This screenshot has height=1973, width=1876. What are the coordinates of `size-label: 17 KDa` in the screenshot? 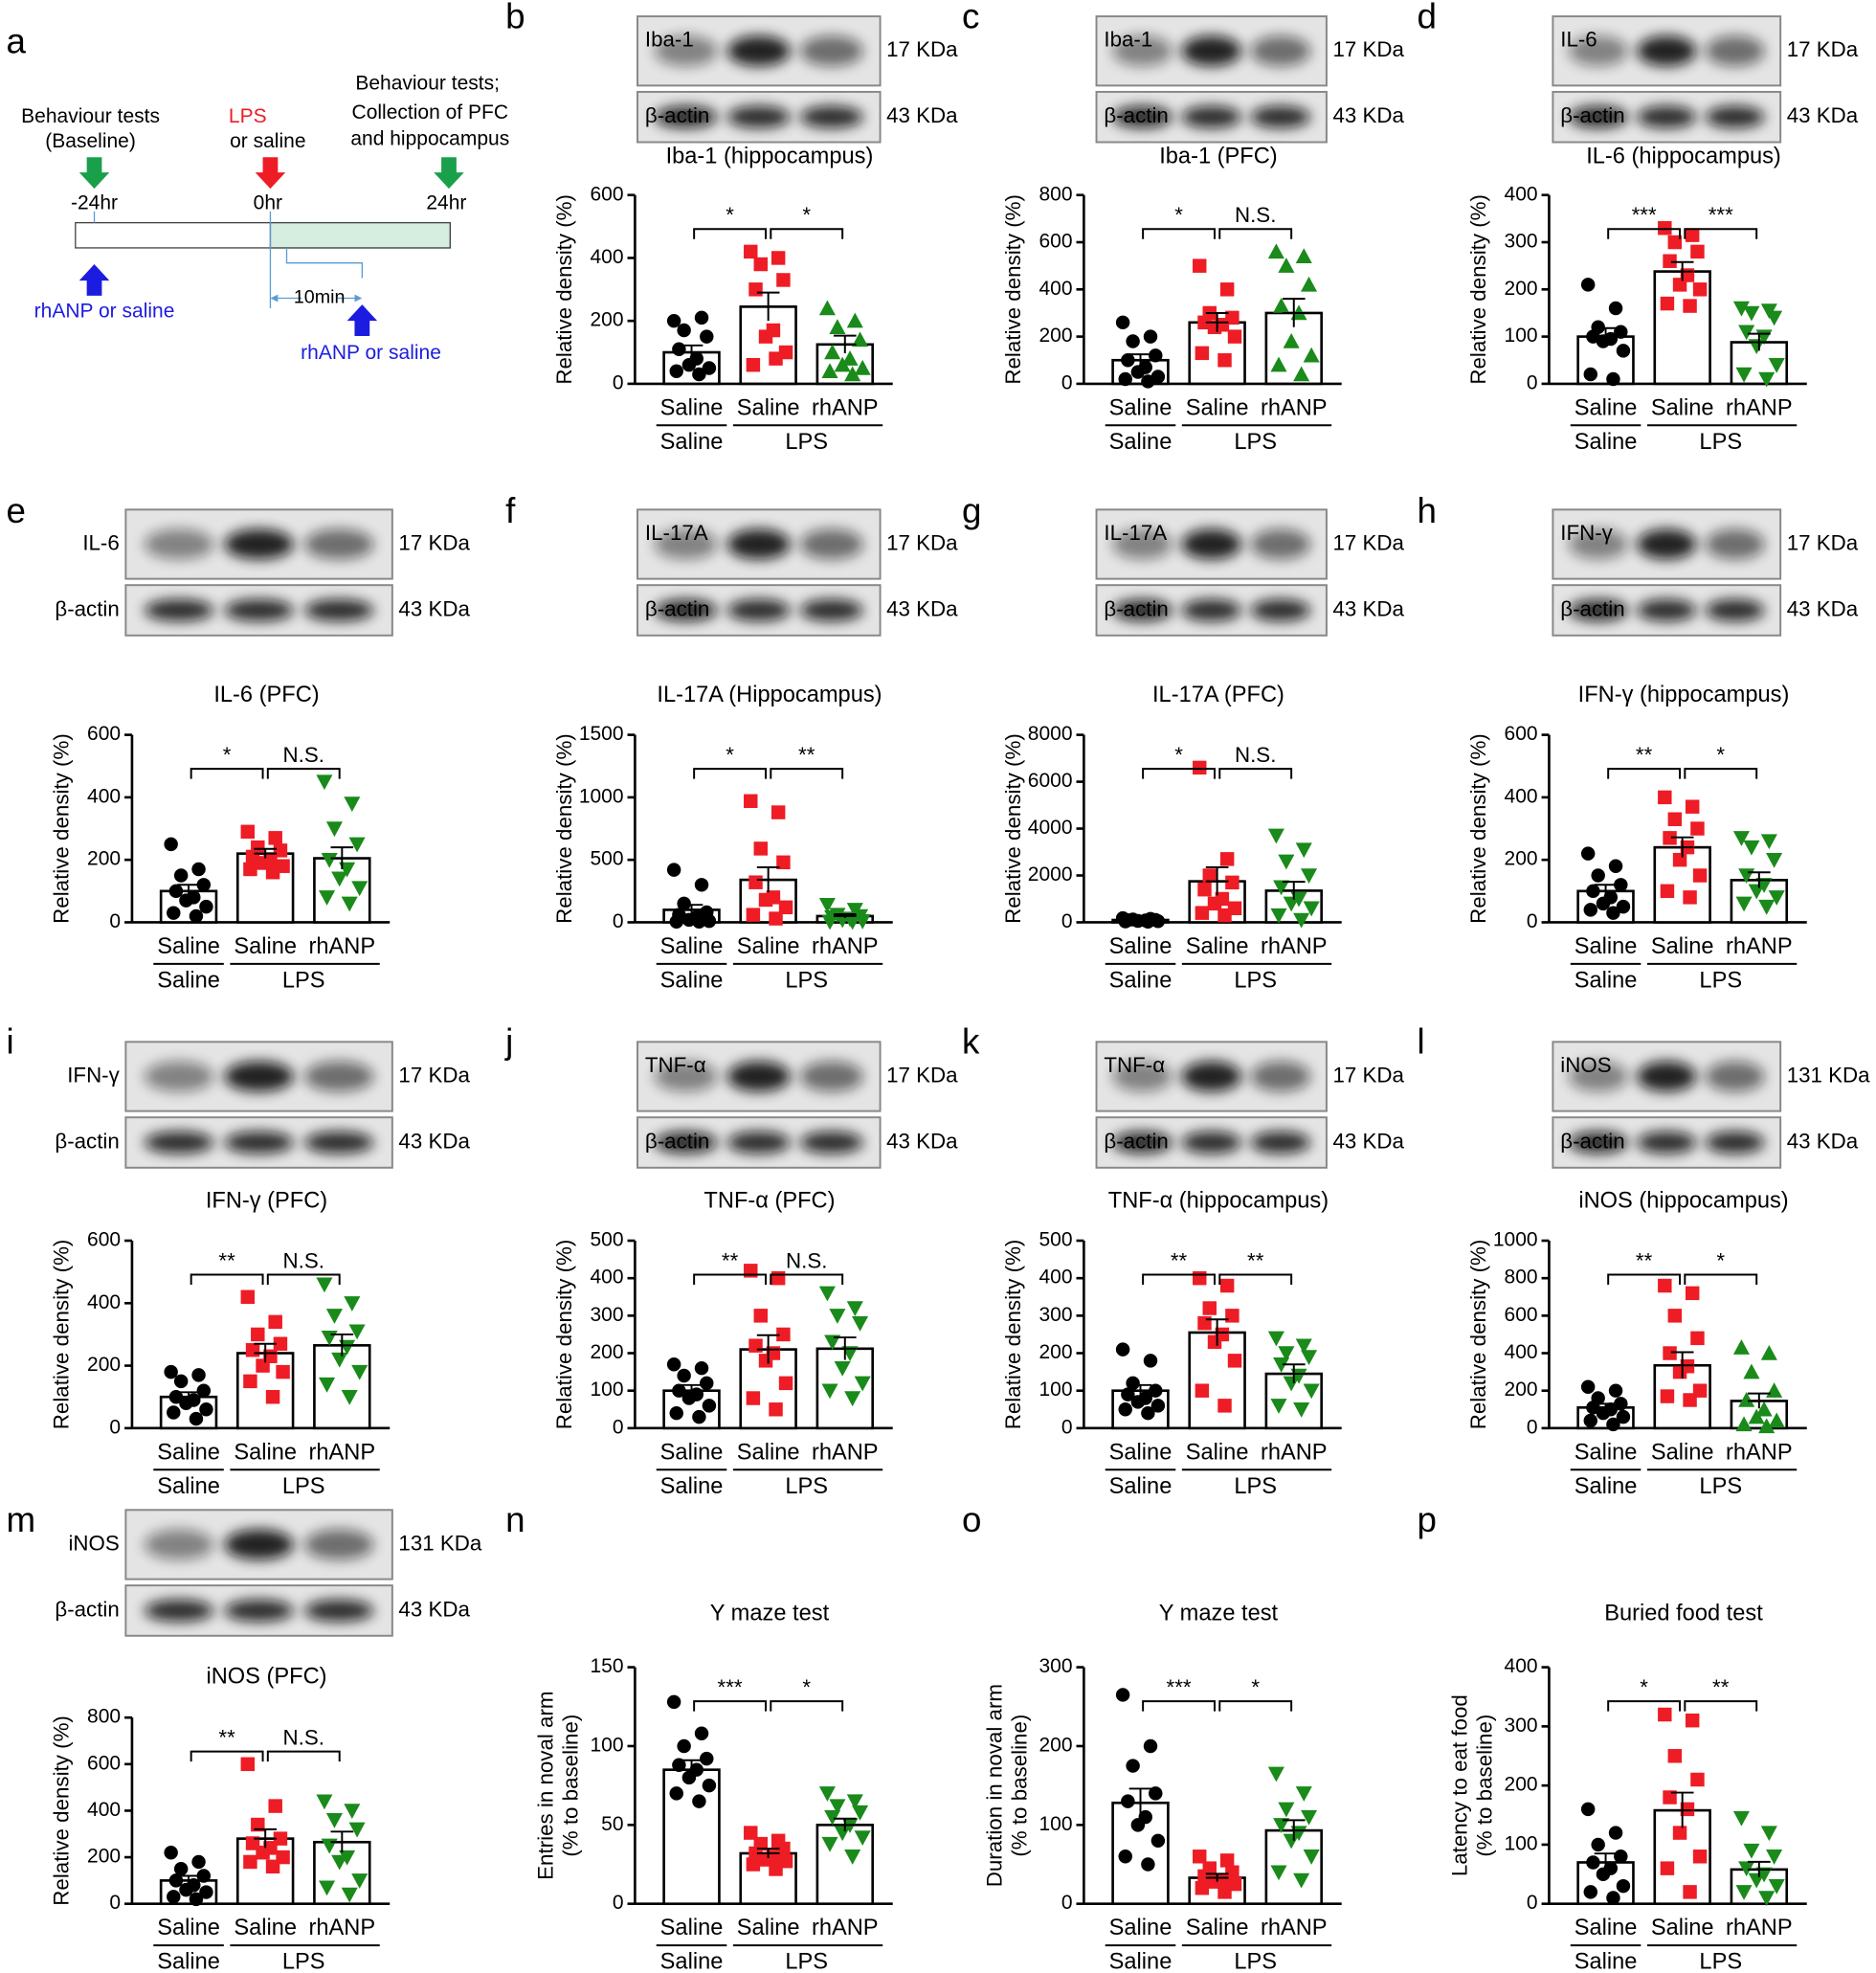 It's located at (1823, 49).